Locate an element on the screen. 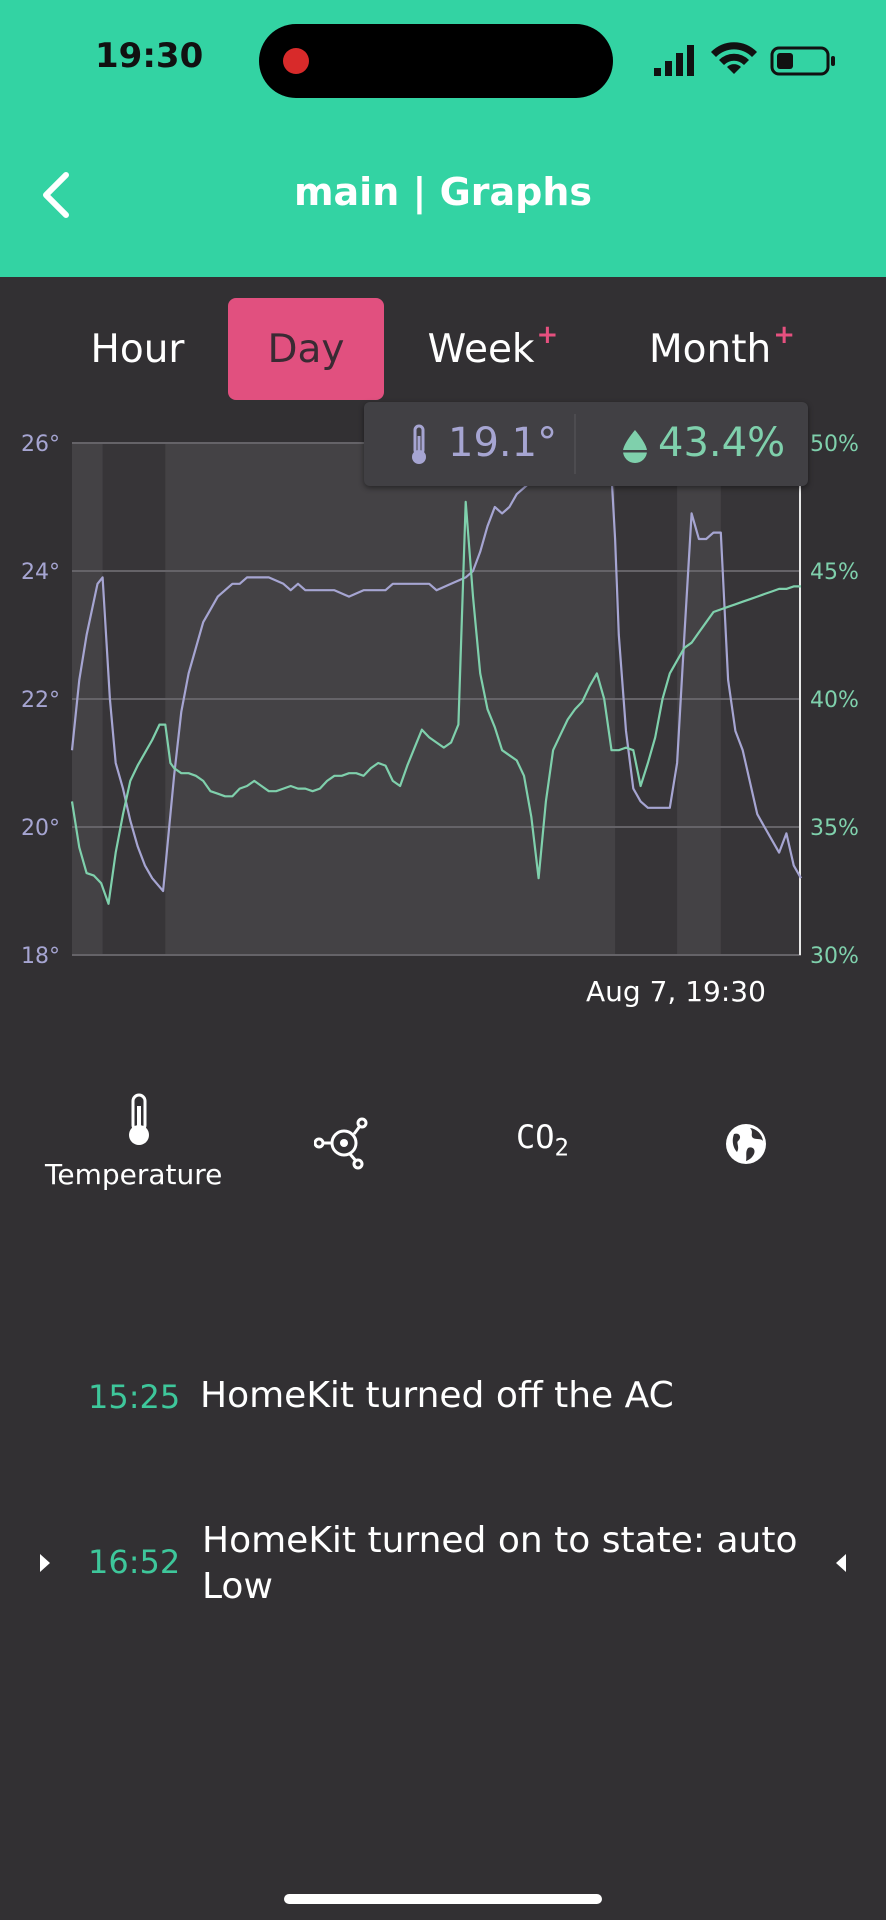 This screenshot has width=886, height=1920. humidity-drop-icon is located at coordinates (635, 446).